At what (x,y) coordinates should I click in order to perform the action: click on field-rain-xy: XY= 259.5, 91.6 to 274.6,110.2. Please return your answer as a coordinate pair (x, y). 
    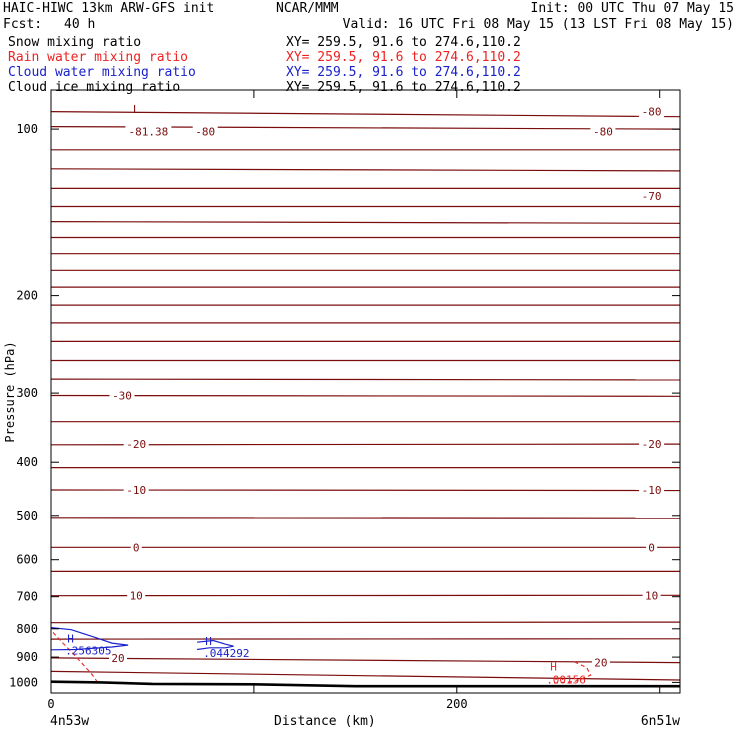
    Looking at the image, I should click on (403, 57).